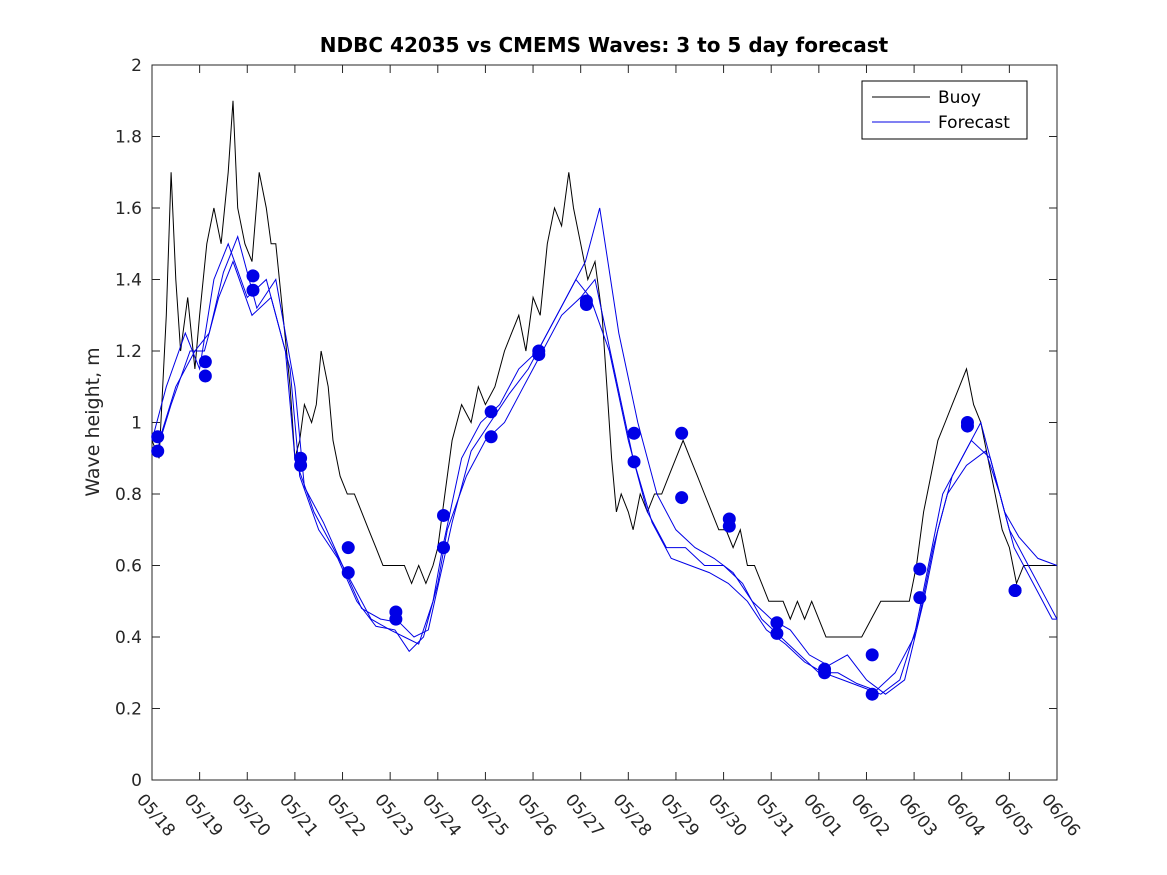  I want to click on y-axis-label: Wave height, m, so click(93, 421).